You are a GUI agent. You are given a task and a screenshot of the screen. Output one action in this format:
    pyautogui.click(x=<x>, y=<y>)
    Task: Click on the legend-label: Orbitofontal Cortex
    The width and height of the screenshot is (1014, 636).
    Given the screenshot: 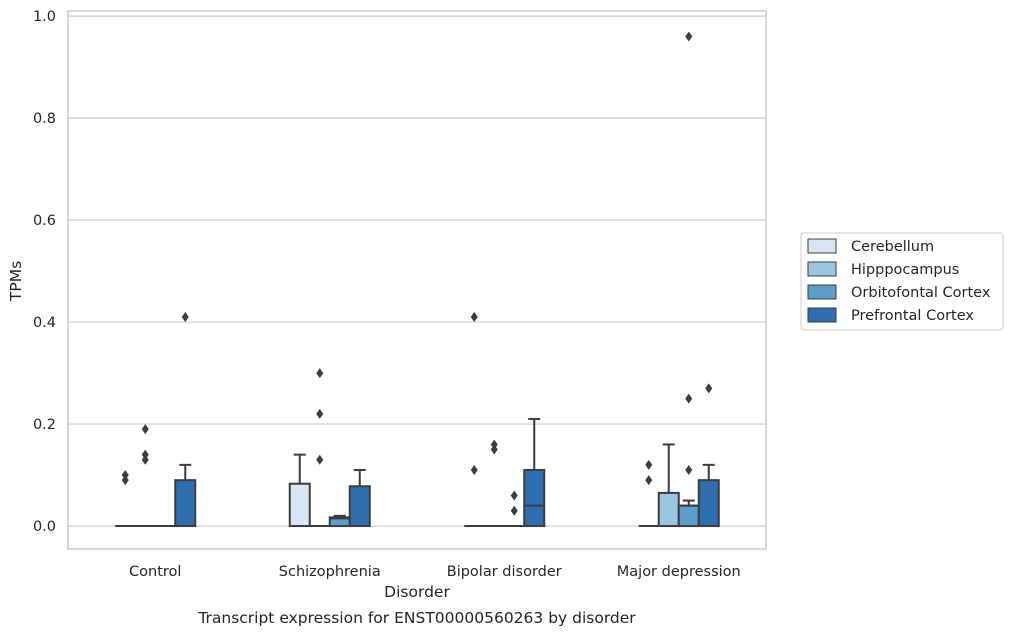 What is the action you would take?
    pyautogui.click(x=921, y=293)
    